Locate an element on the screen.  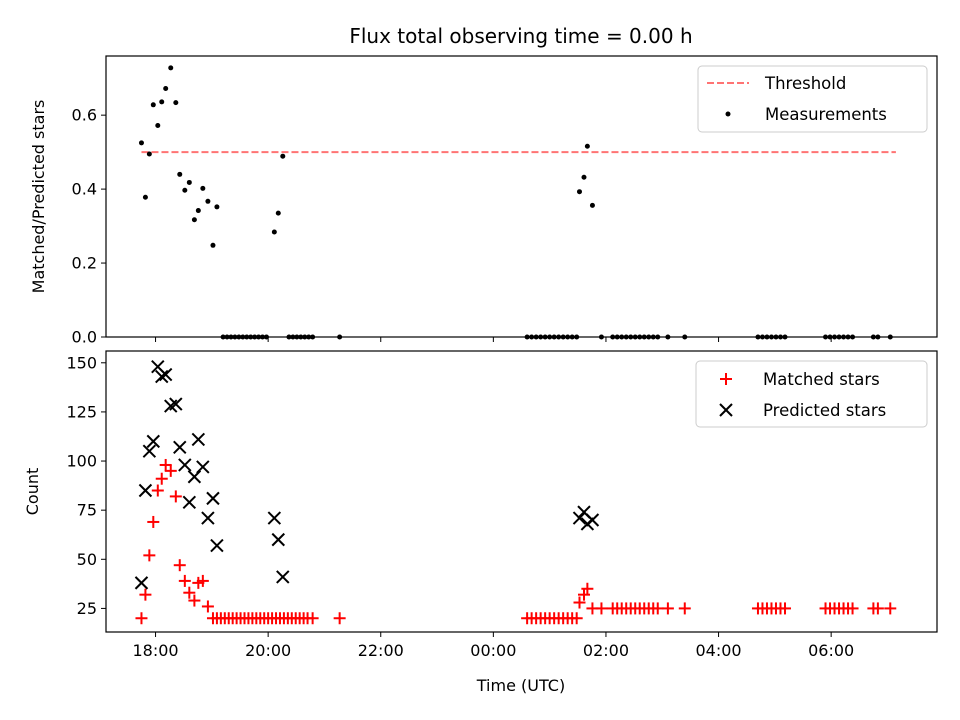
bottom-y-tick-label: 100 is located at coordinates (81, 461).